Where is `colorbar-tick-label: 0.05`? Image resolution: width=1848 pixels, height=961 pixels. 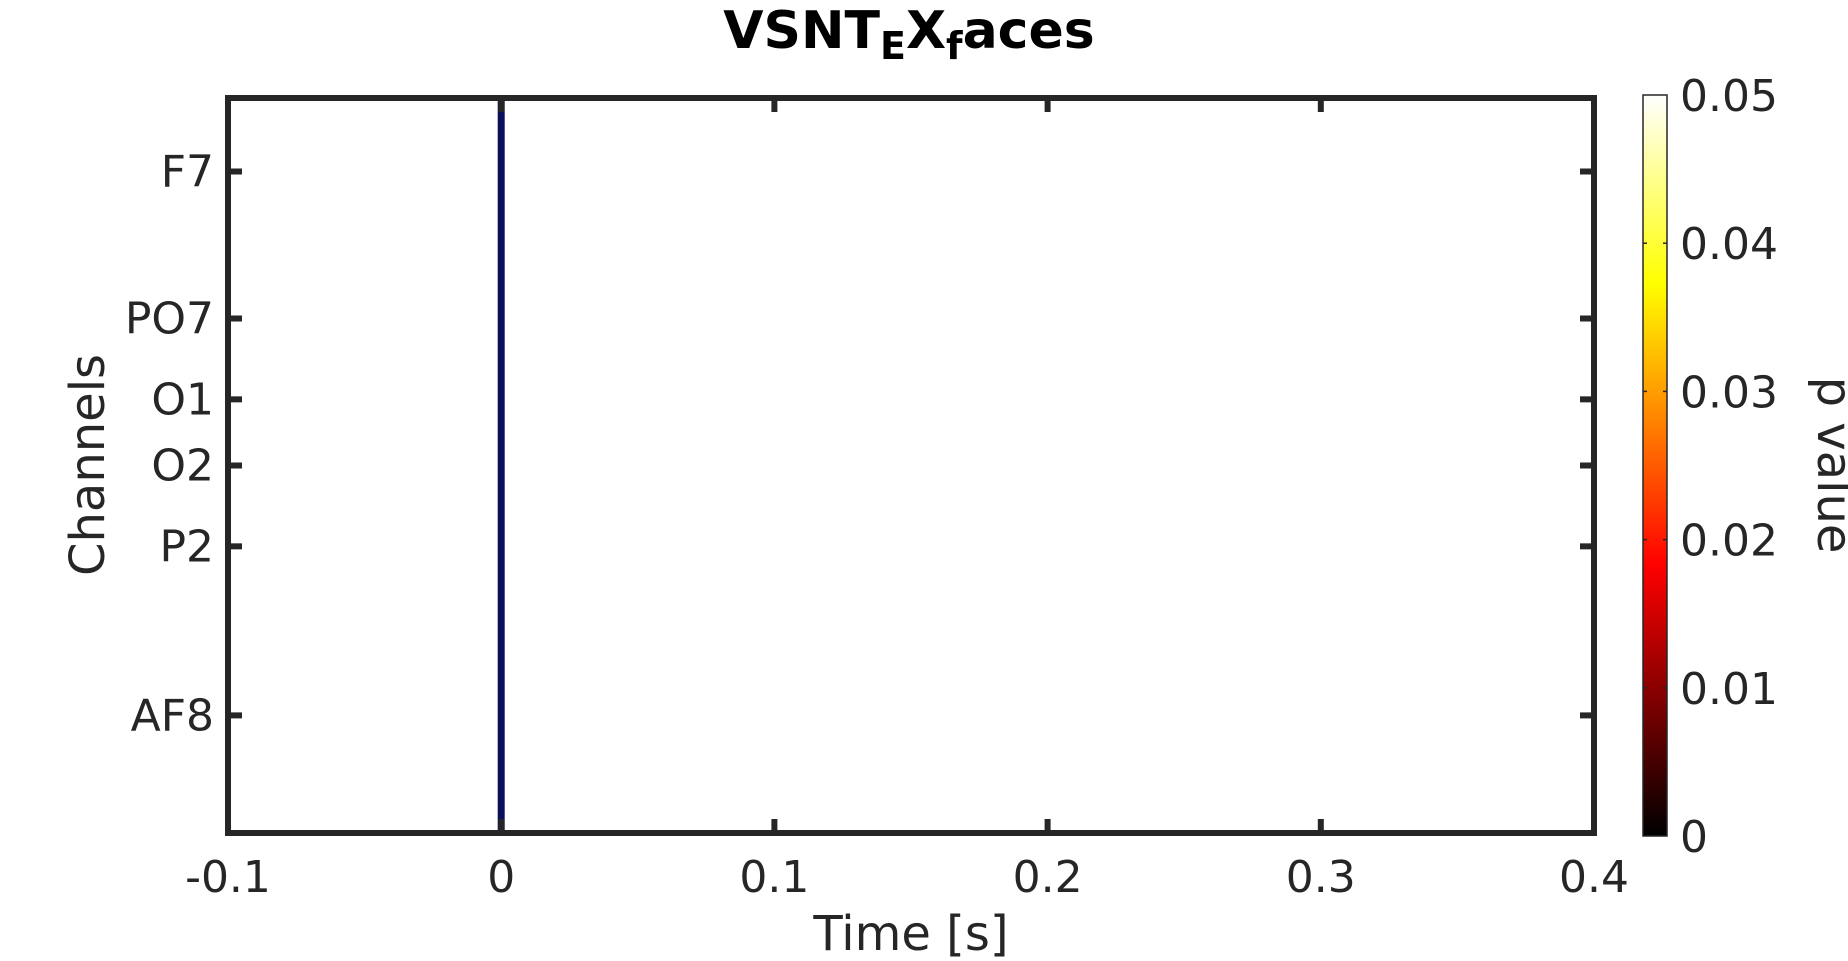 colorbar-tick-label: 0.05 is located at coordinates (1729, 96).